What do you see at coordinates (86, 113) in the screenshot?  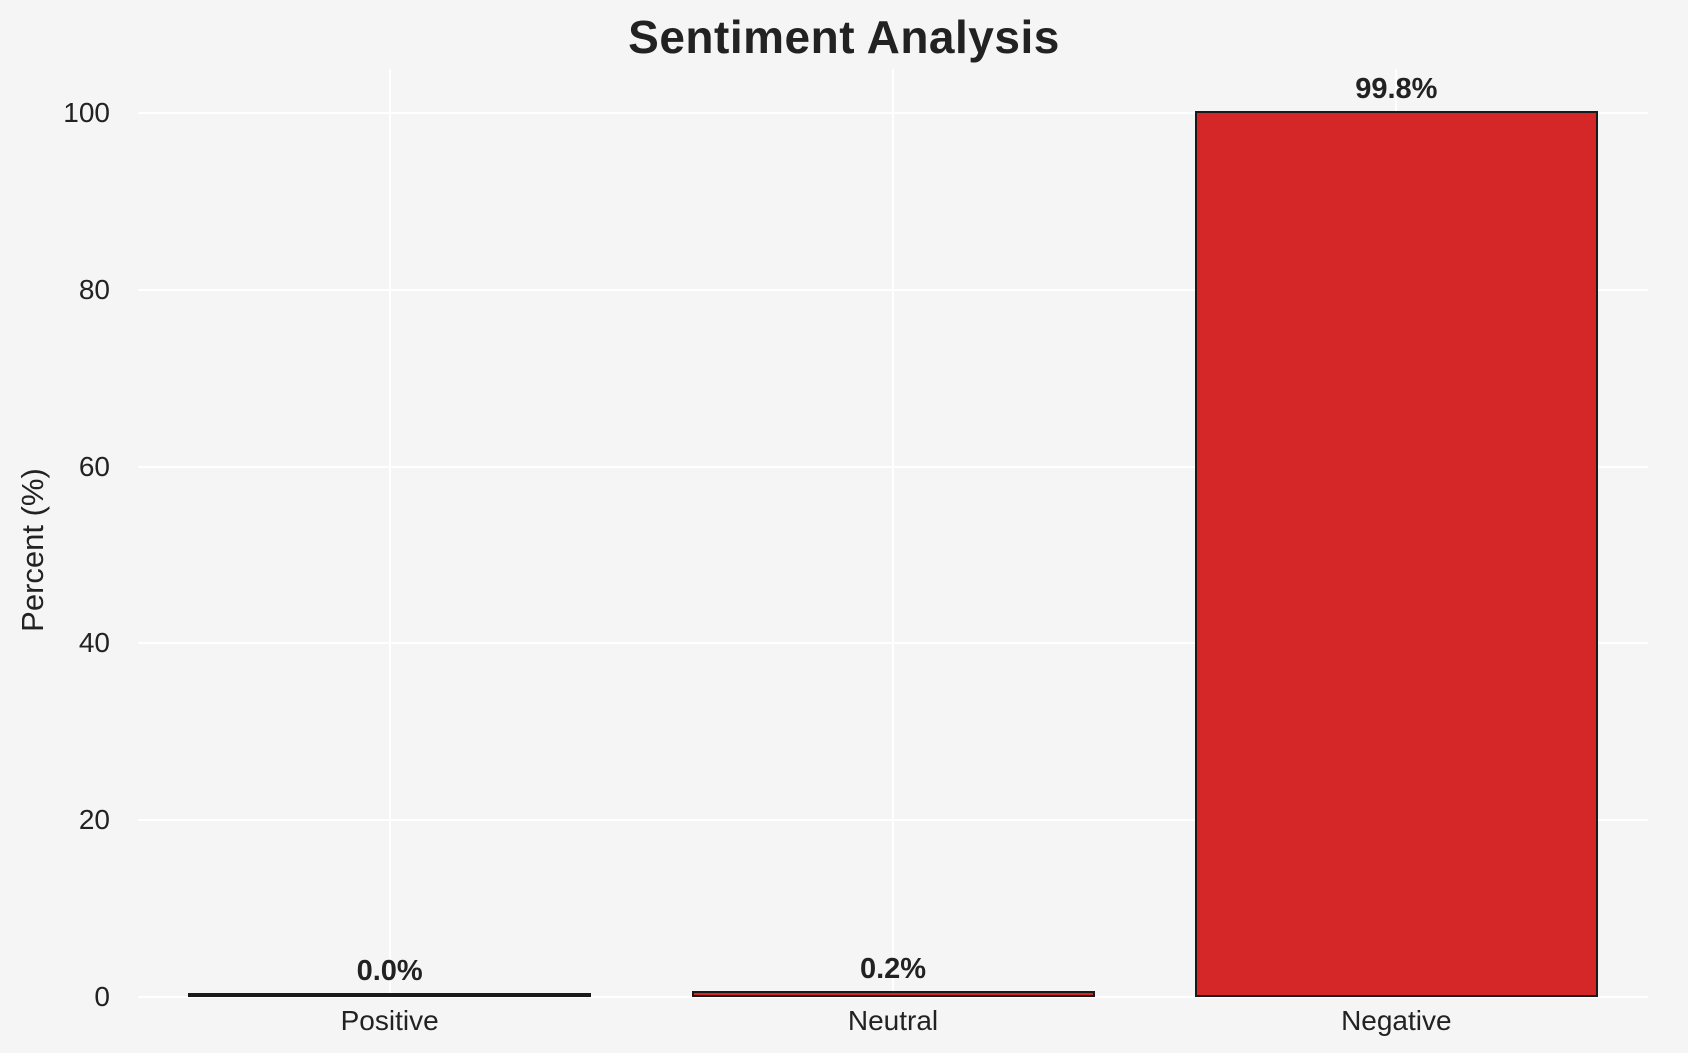 I see `y-tick-label: 100` at bounding box center [86, 113].